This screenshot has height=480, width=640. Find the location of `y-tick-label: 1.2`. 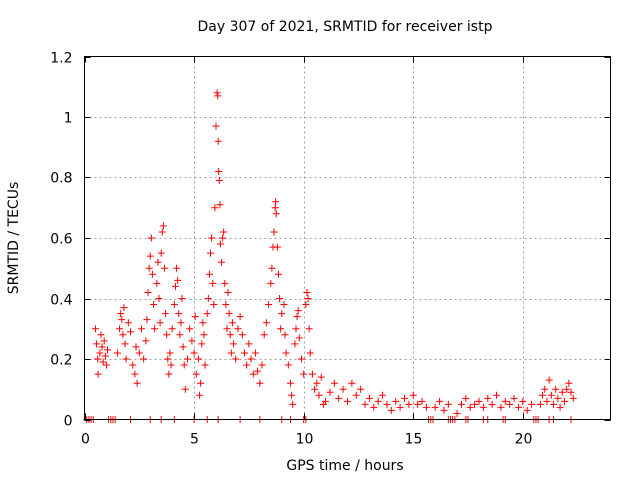

y-tick-label: 1.2 is located at coordinates (61, 59).